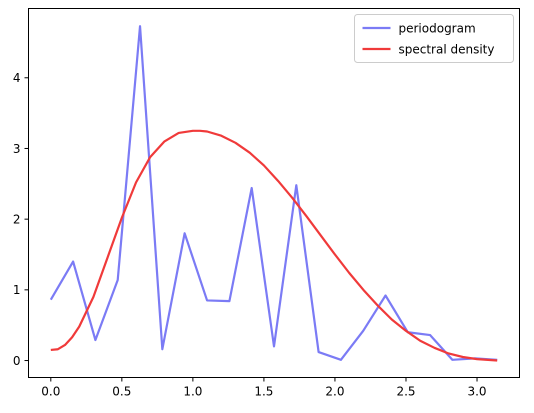 The width and height of the screenshot is (534, 413). I want to click on x-tick-label: 2.0, so click(334, 392).